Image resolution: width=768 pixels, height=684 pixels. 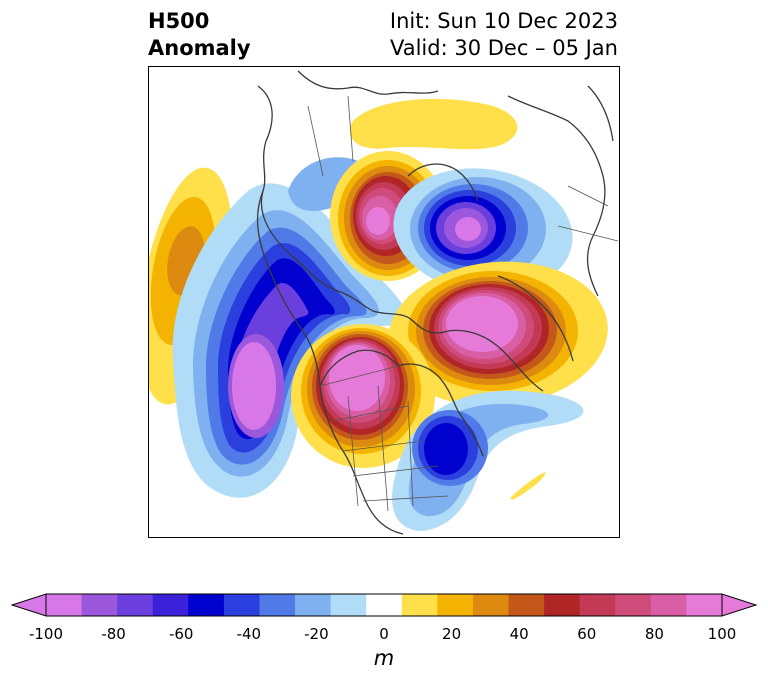 I want to click on colorbar-tick-label: -80, so click(x=113, y=634).